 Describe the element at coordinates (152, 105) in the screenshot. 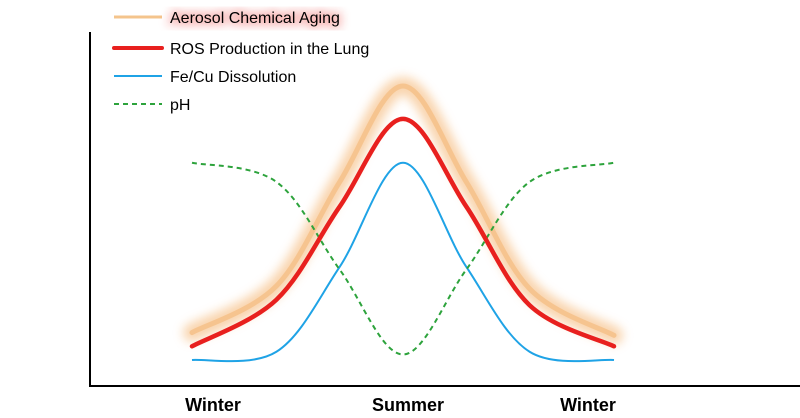

I see `legend-item-ph: pH` at that location.